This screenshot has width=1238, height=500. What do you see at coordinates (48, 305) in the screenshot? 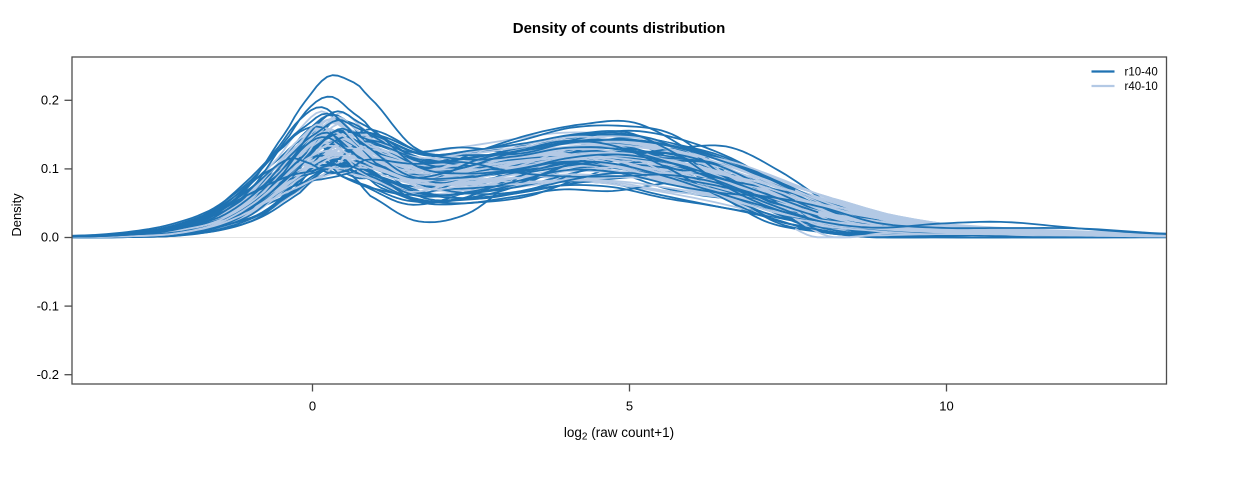
I see `svg-text: -0.1` at bounding box center [48, 305].